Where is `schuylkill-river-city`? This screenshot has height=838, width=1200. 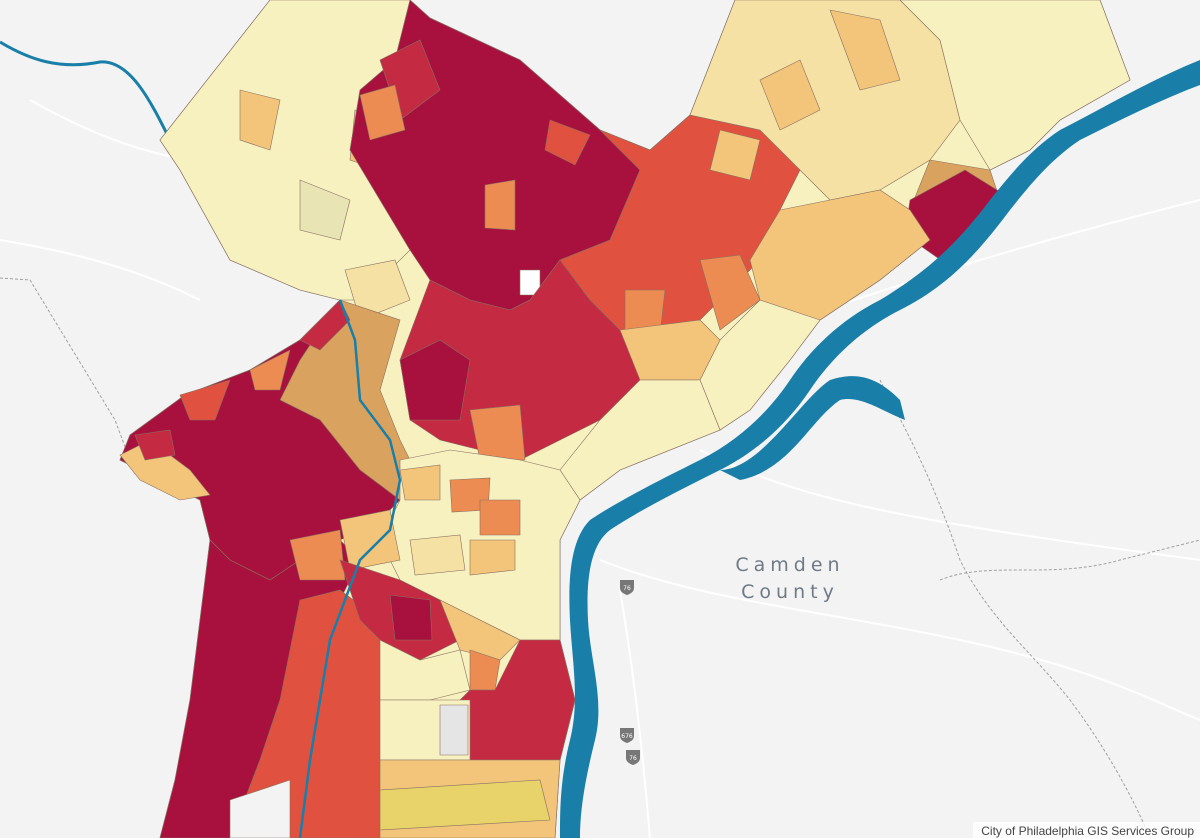 schuylkill-river-city is located at coordinates (350, 568).